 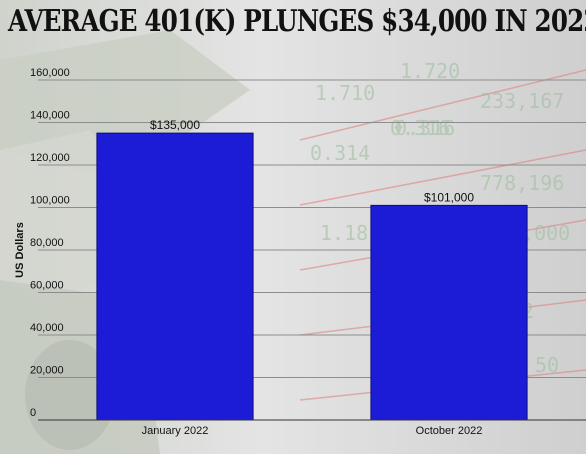 What do you see at coordinates (175, 431) in the screenshot?
I see `x-tick-label: January 2022` at bounding box center [175, 431].